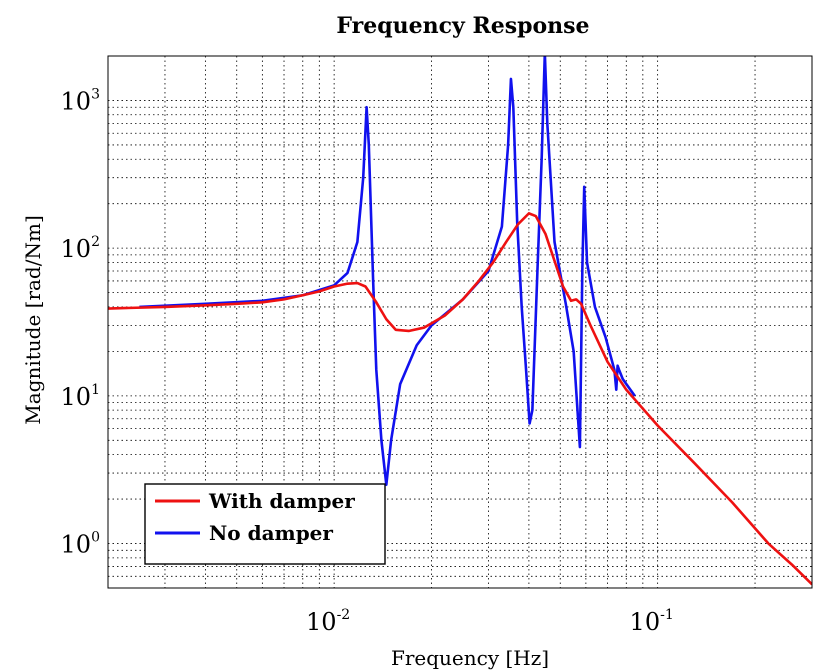 This screenshot has width=815, height=672. Describe the element at coordinates (470, 658) in the screenshot. I see `x-axis-label: Frequency [Hz]` at that location.